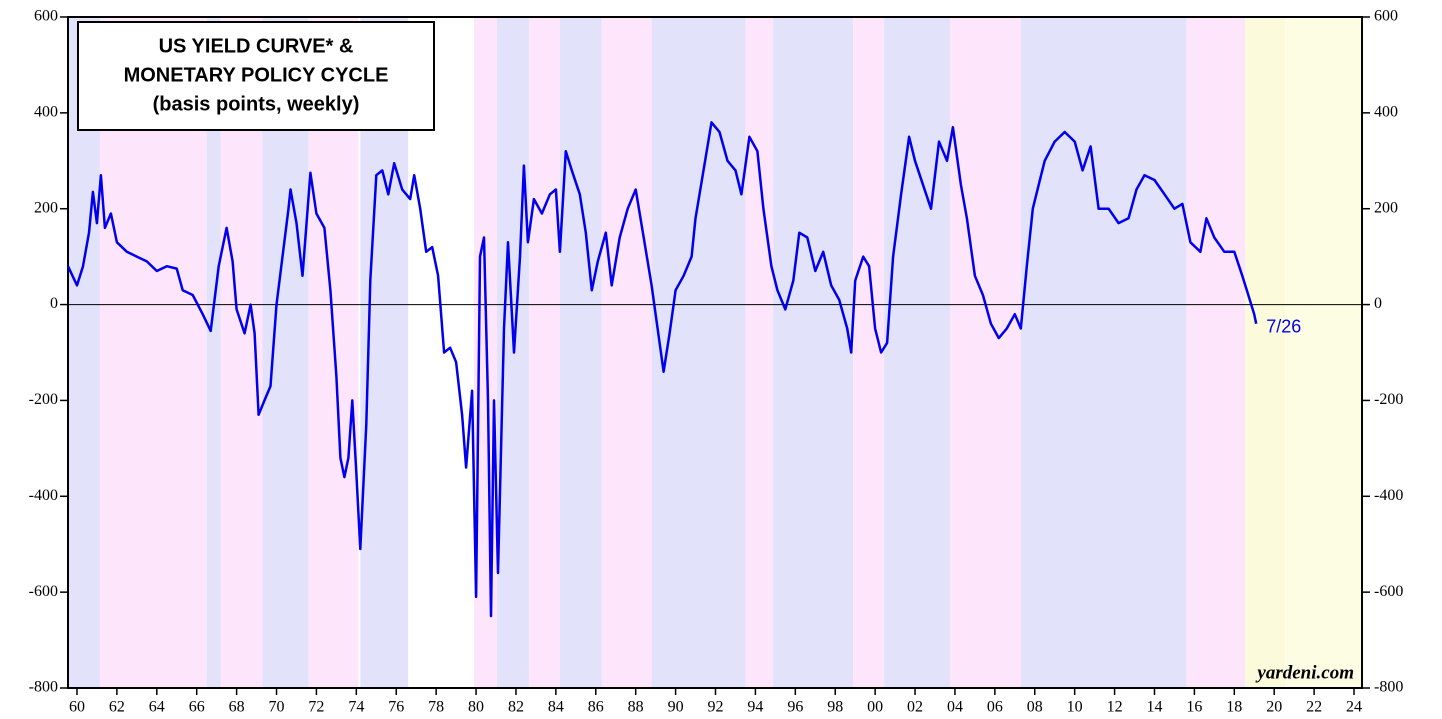  I want to click on y2-tick-label: -200, so click(1388, 399).